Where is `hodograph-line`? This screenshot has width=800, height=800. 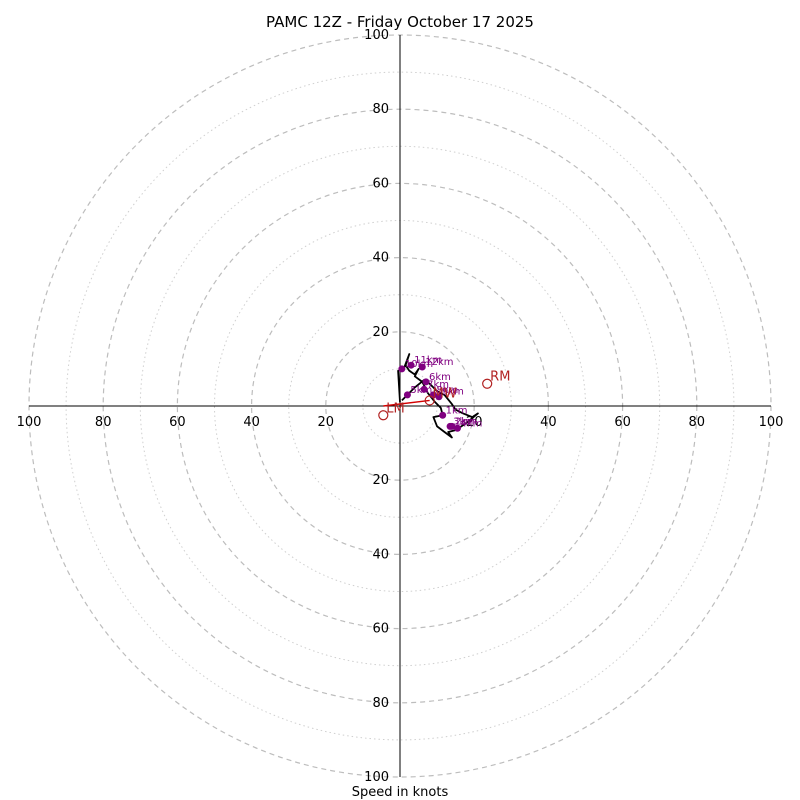 hodograph-line is located at coordinates (438, 396).